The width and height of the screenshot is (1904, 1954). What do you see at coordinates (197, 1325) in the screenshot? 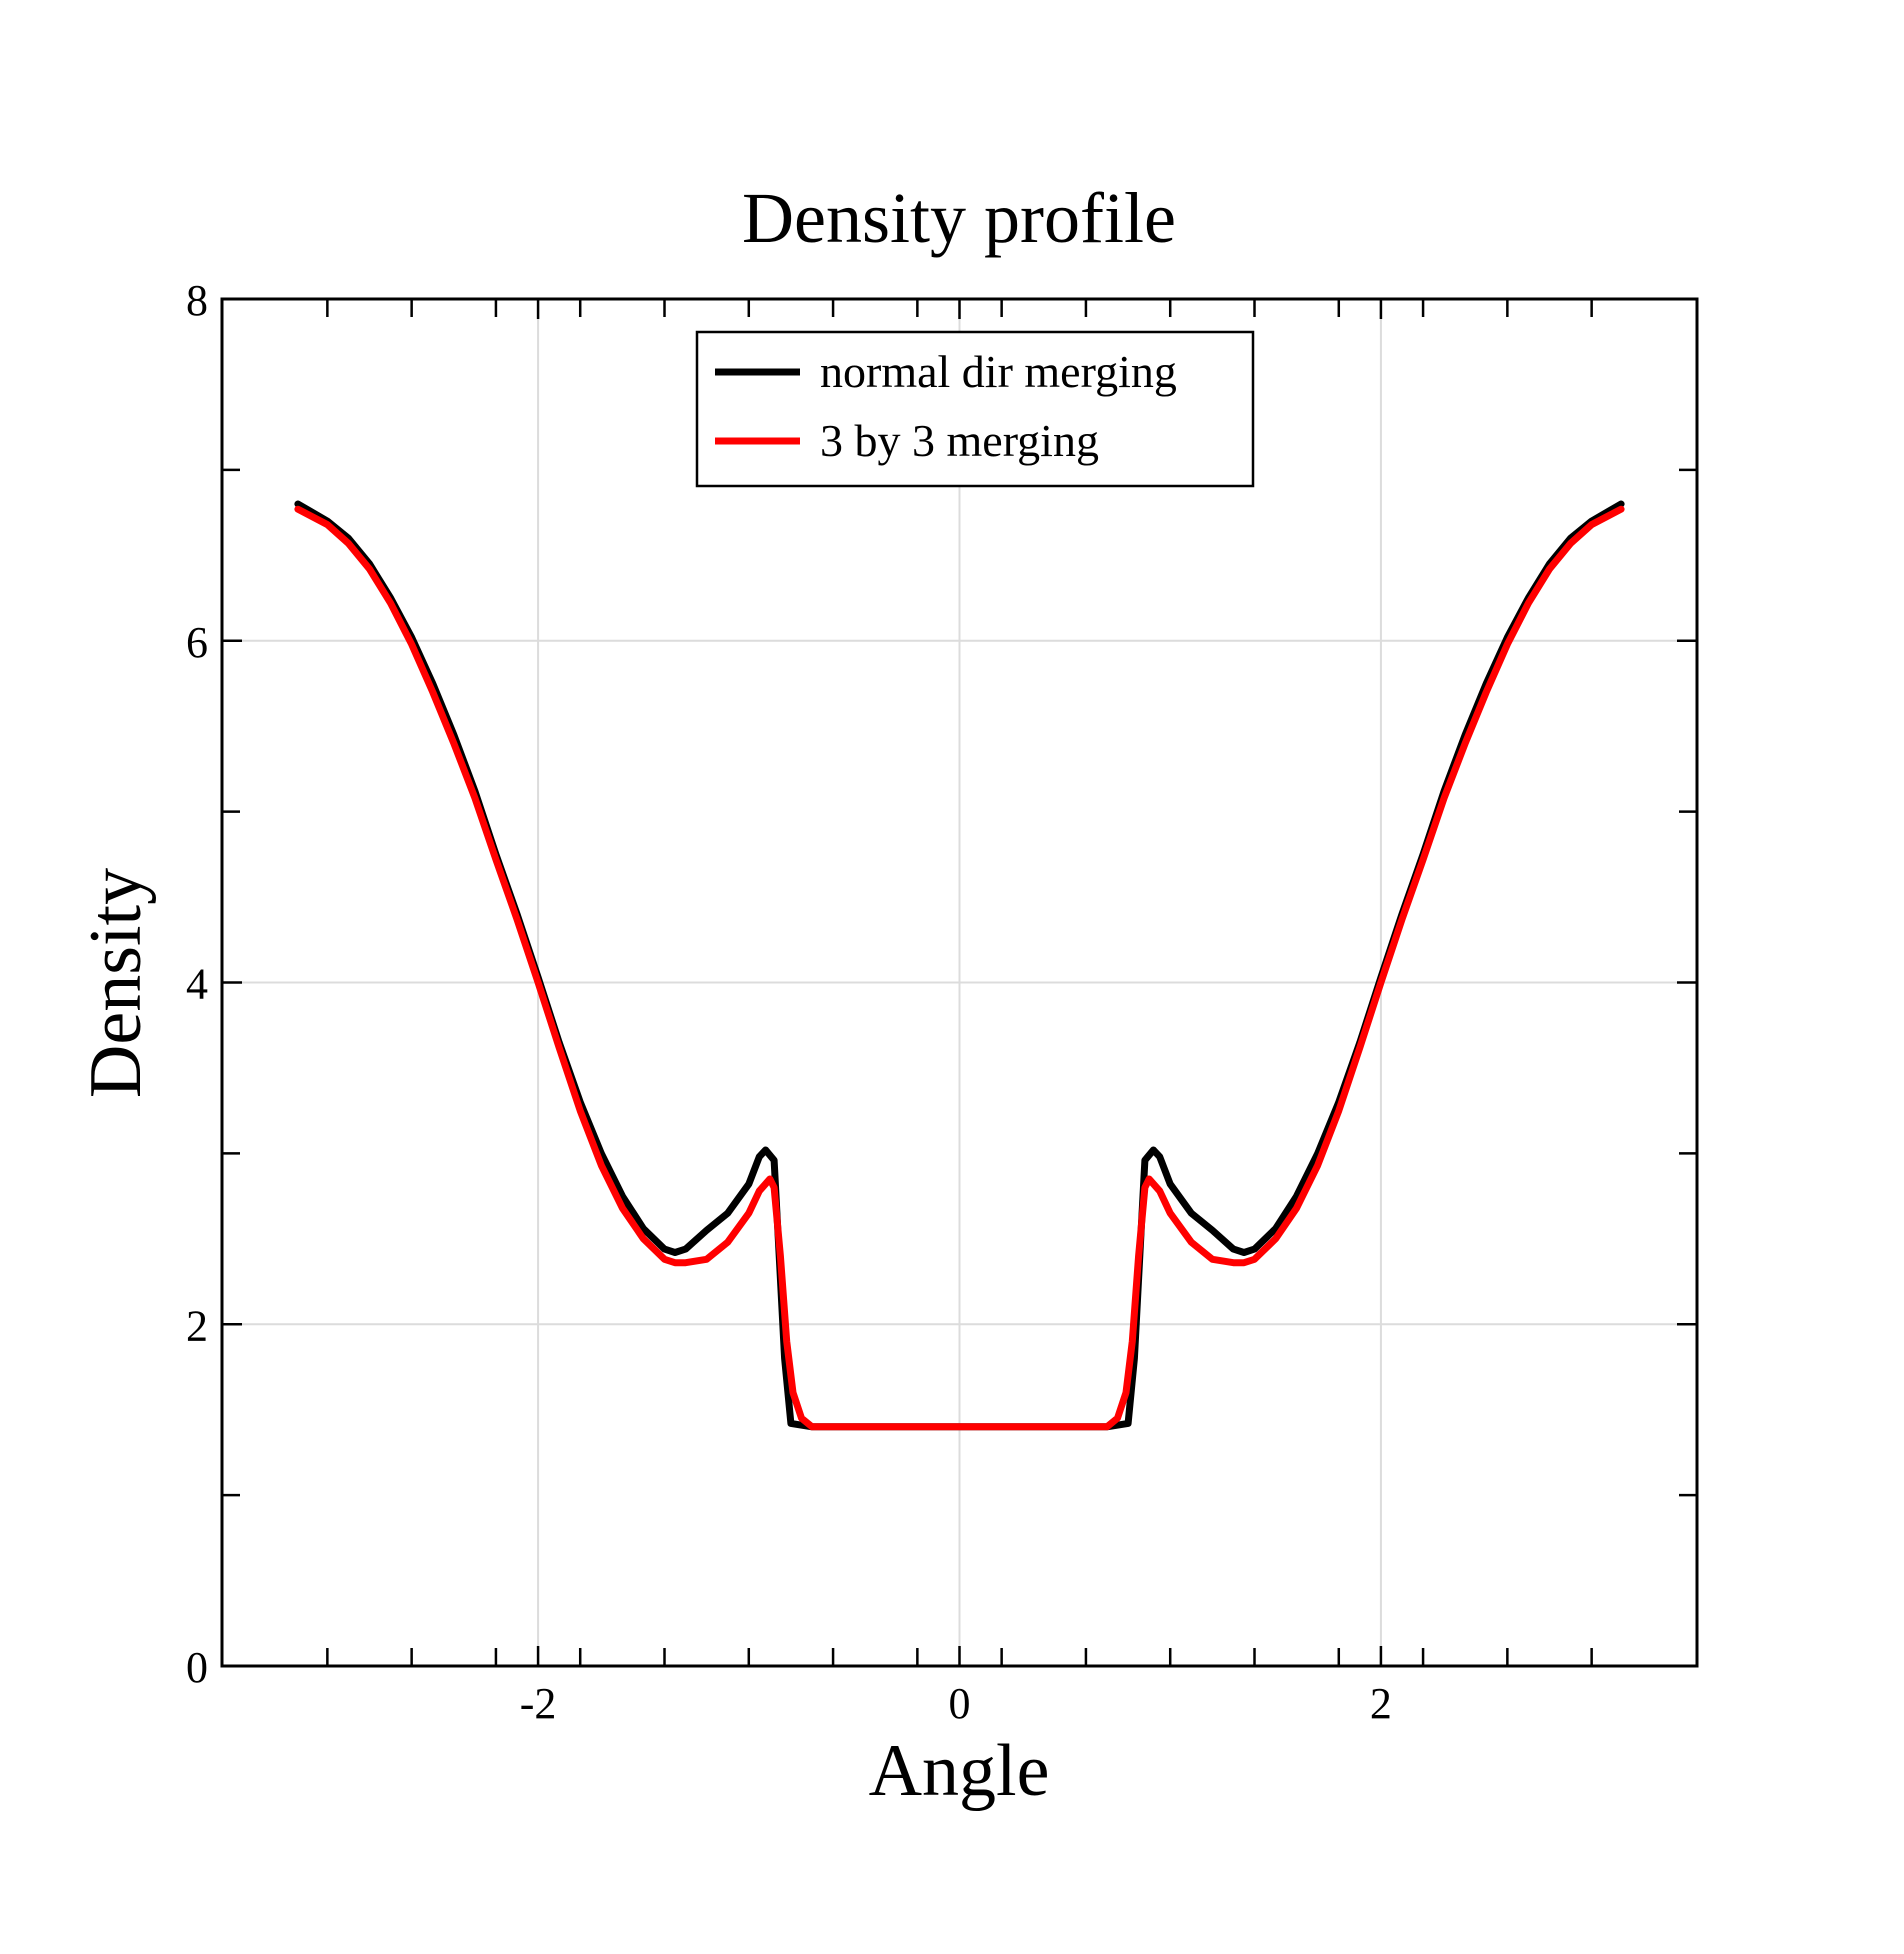
I see `y-tick-label: 2` at bounding box center [197, 1325].